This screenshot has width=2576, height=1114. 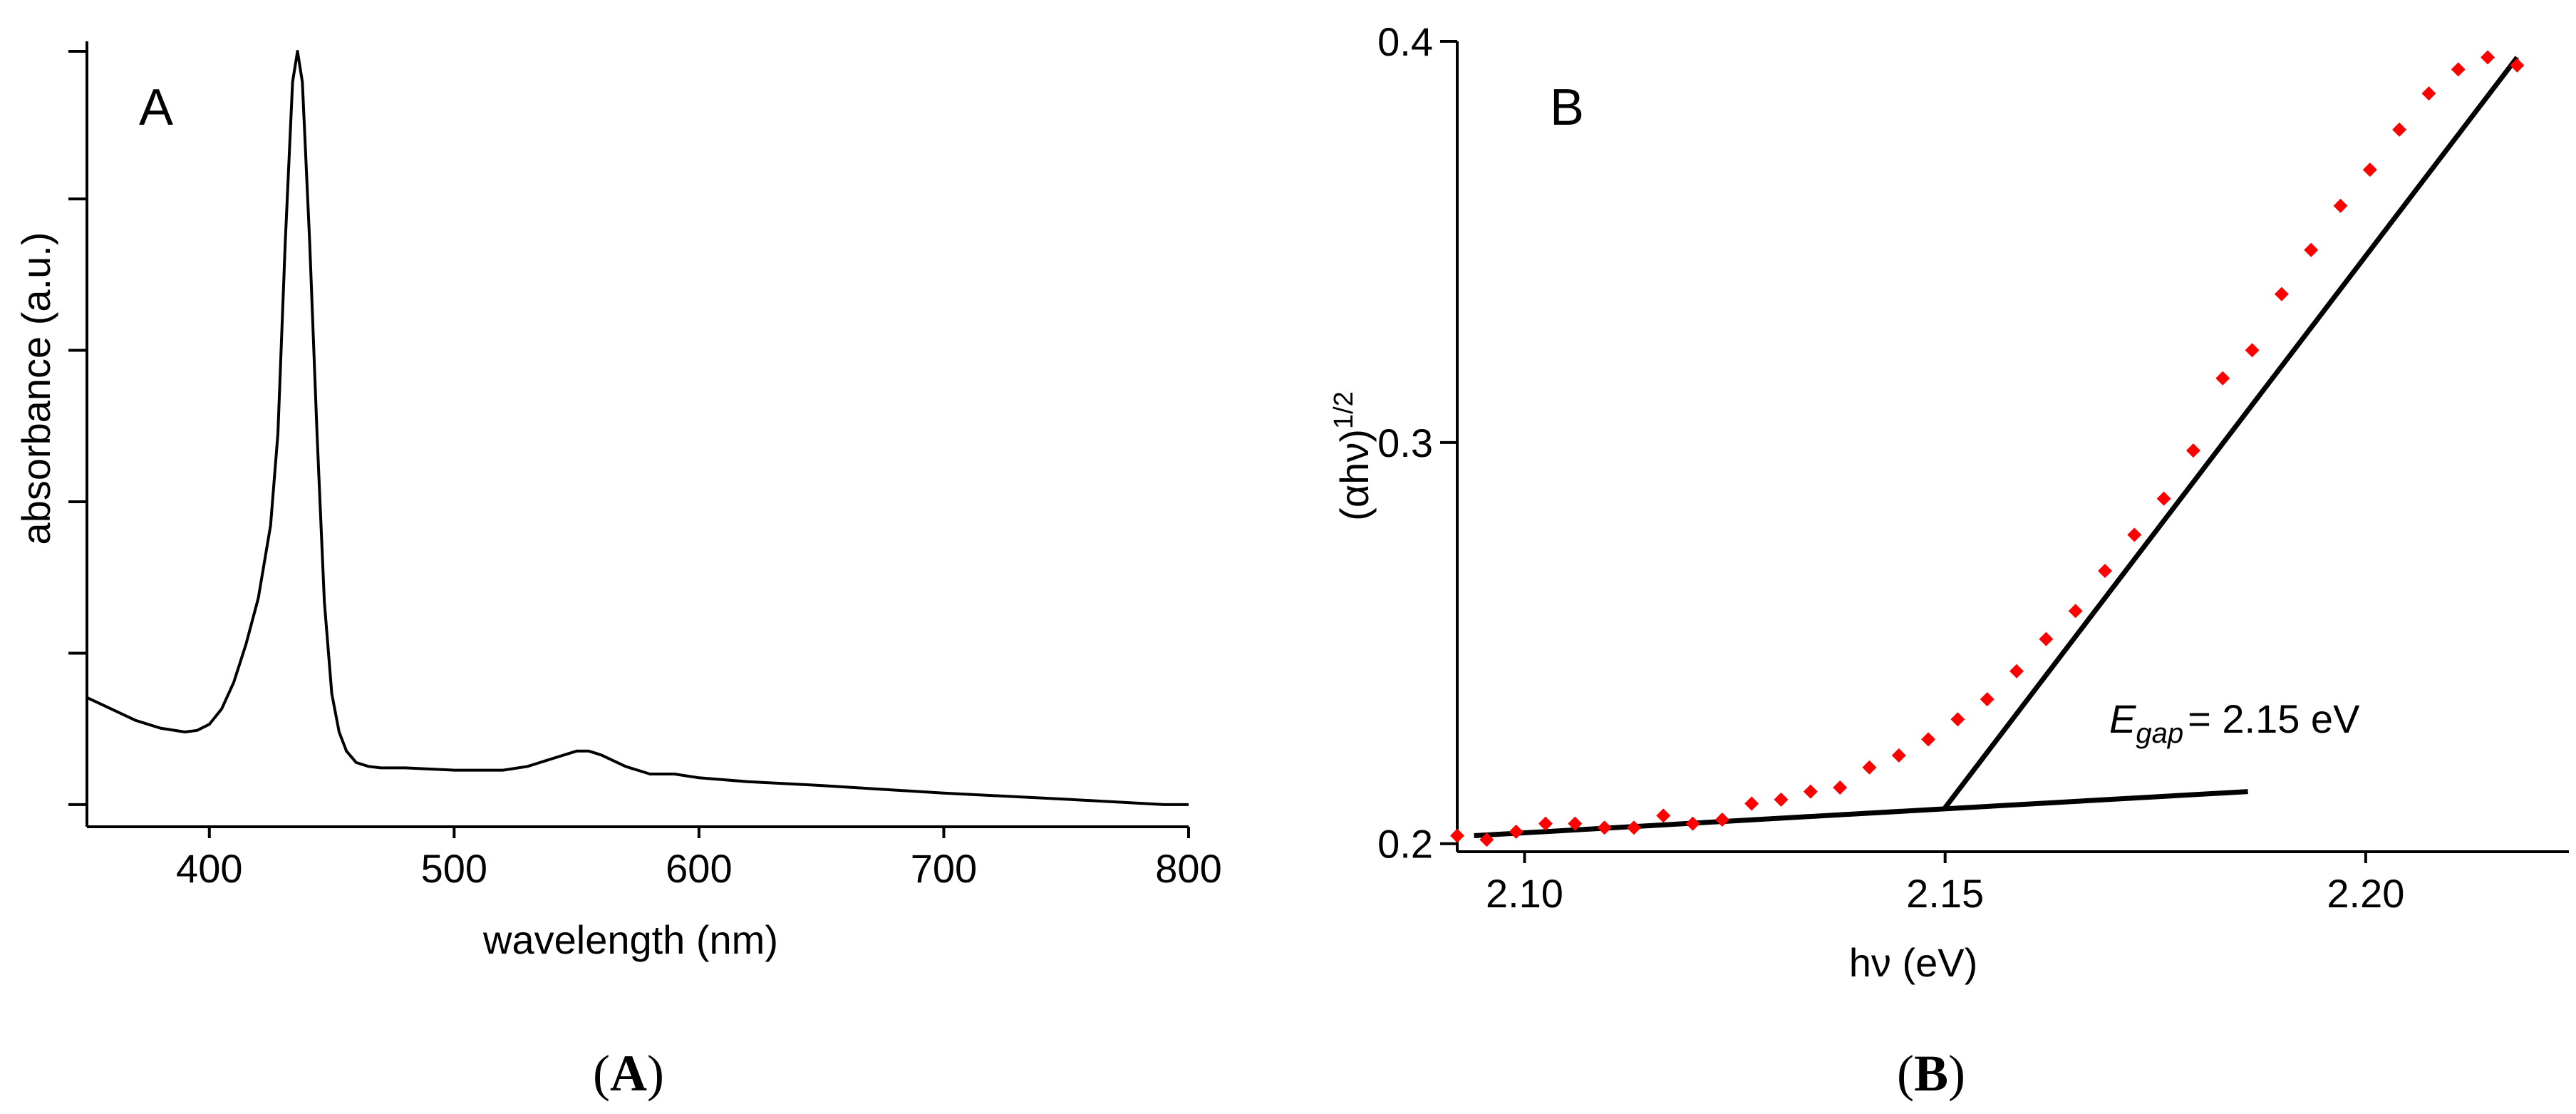 What do you see at coordinates (2274, 718) in the screenshot?
I see `egap-value: = 2.15 eV` at bounding box center [2274, 718].